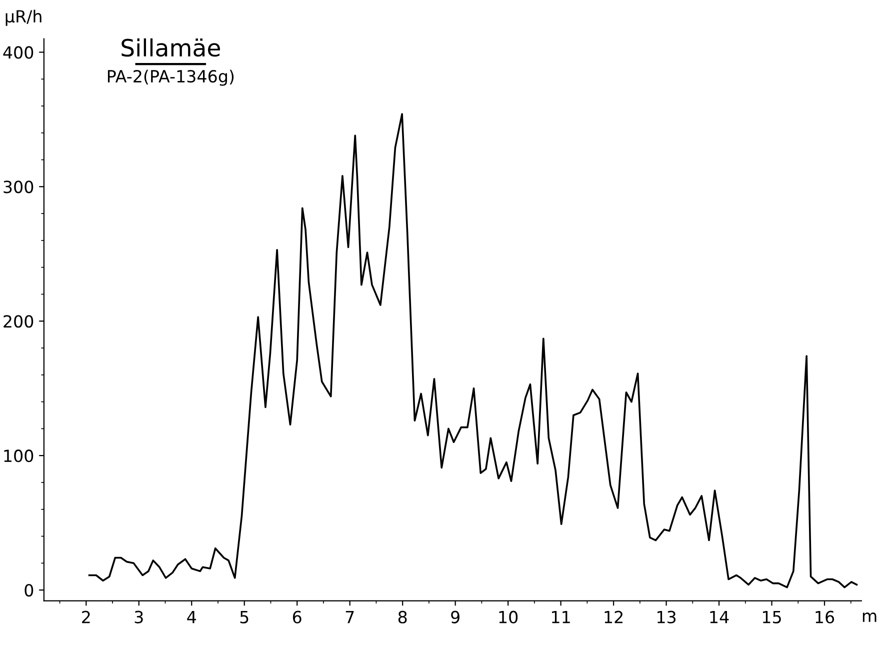  I want to click on x-tick-label: 11, so click(561, 617).